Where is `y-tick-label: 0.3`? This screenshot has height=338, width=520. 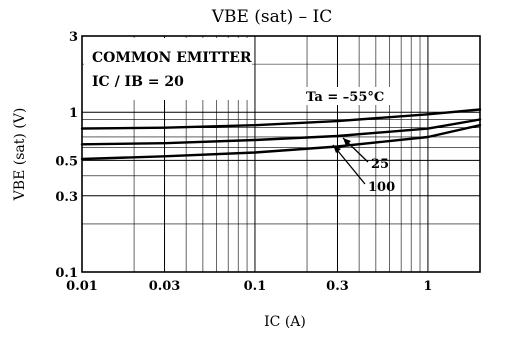 y-tick-label: 0.3 is located at coordinates (66, 197).